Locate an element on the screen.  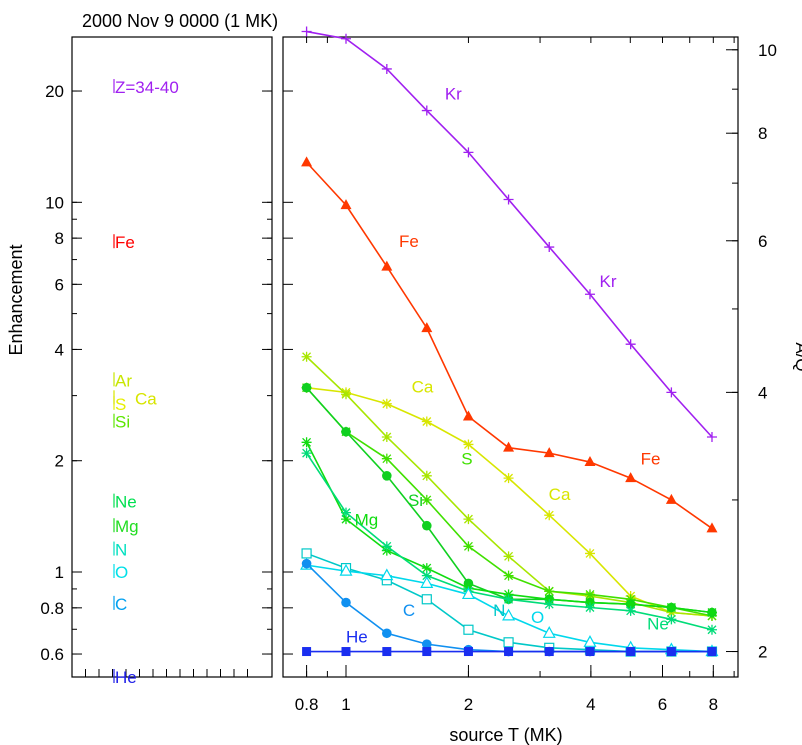
left-y-axis-label: Enhancement is located at coordinates (16, 299).